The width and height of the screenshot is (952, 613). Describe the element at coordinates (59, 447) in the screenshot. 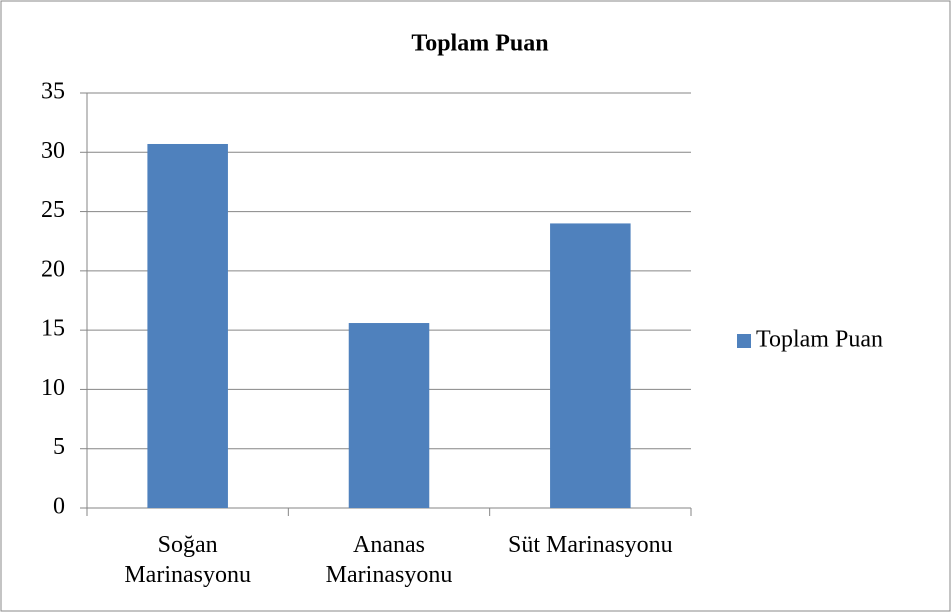

I see `y-tick-label: 5` at that location.